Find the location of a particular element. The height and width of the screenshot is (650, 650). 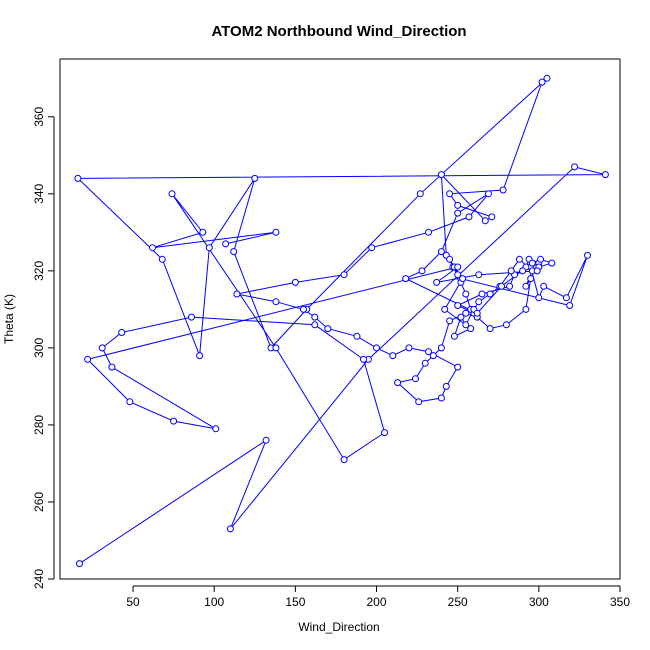

x-axis: 50 100 150 200 250 300 350 is located at coordinates (378, 597).